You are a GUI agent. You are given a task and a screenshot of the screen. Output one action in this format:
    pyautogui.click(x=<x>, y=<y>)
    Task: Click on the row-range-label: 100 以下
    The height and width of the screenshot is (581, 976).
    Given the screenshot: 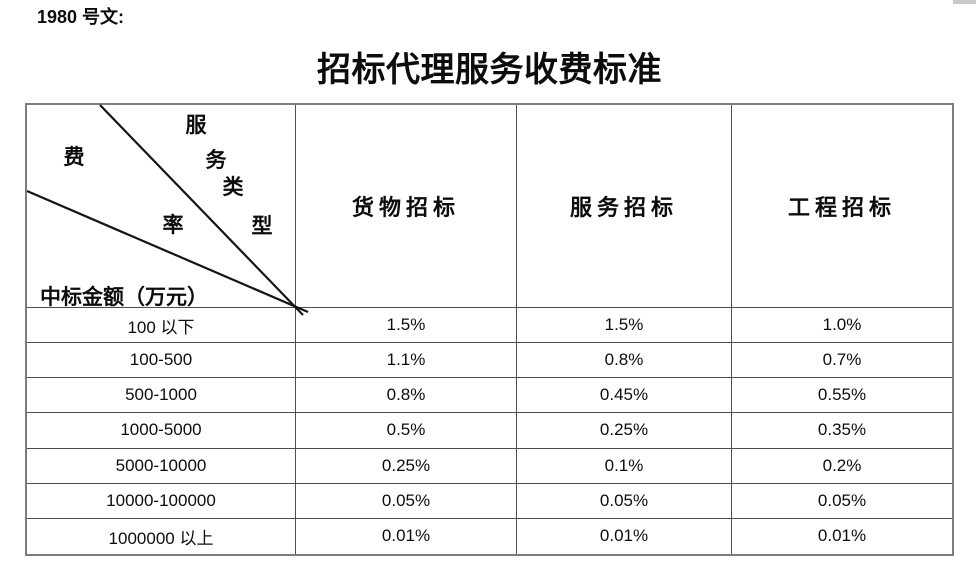 What is the action you would take?
    pyautogui.click(x=161, y=326)
    